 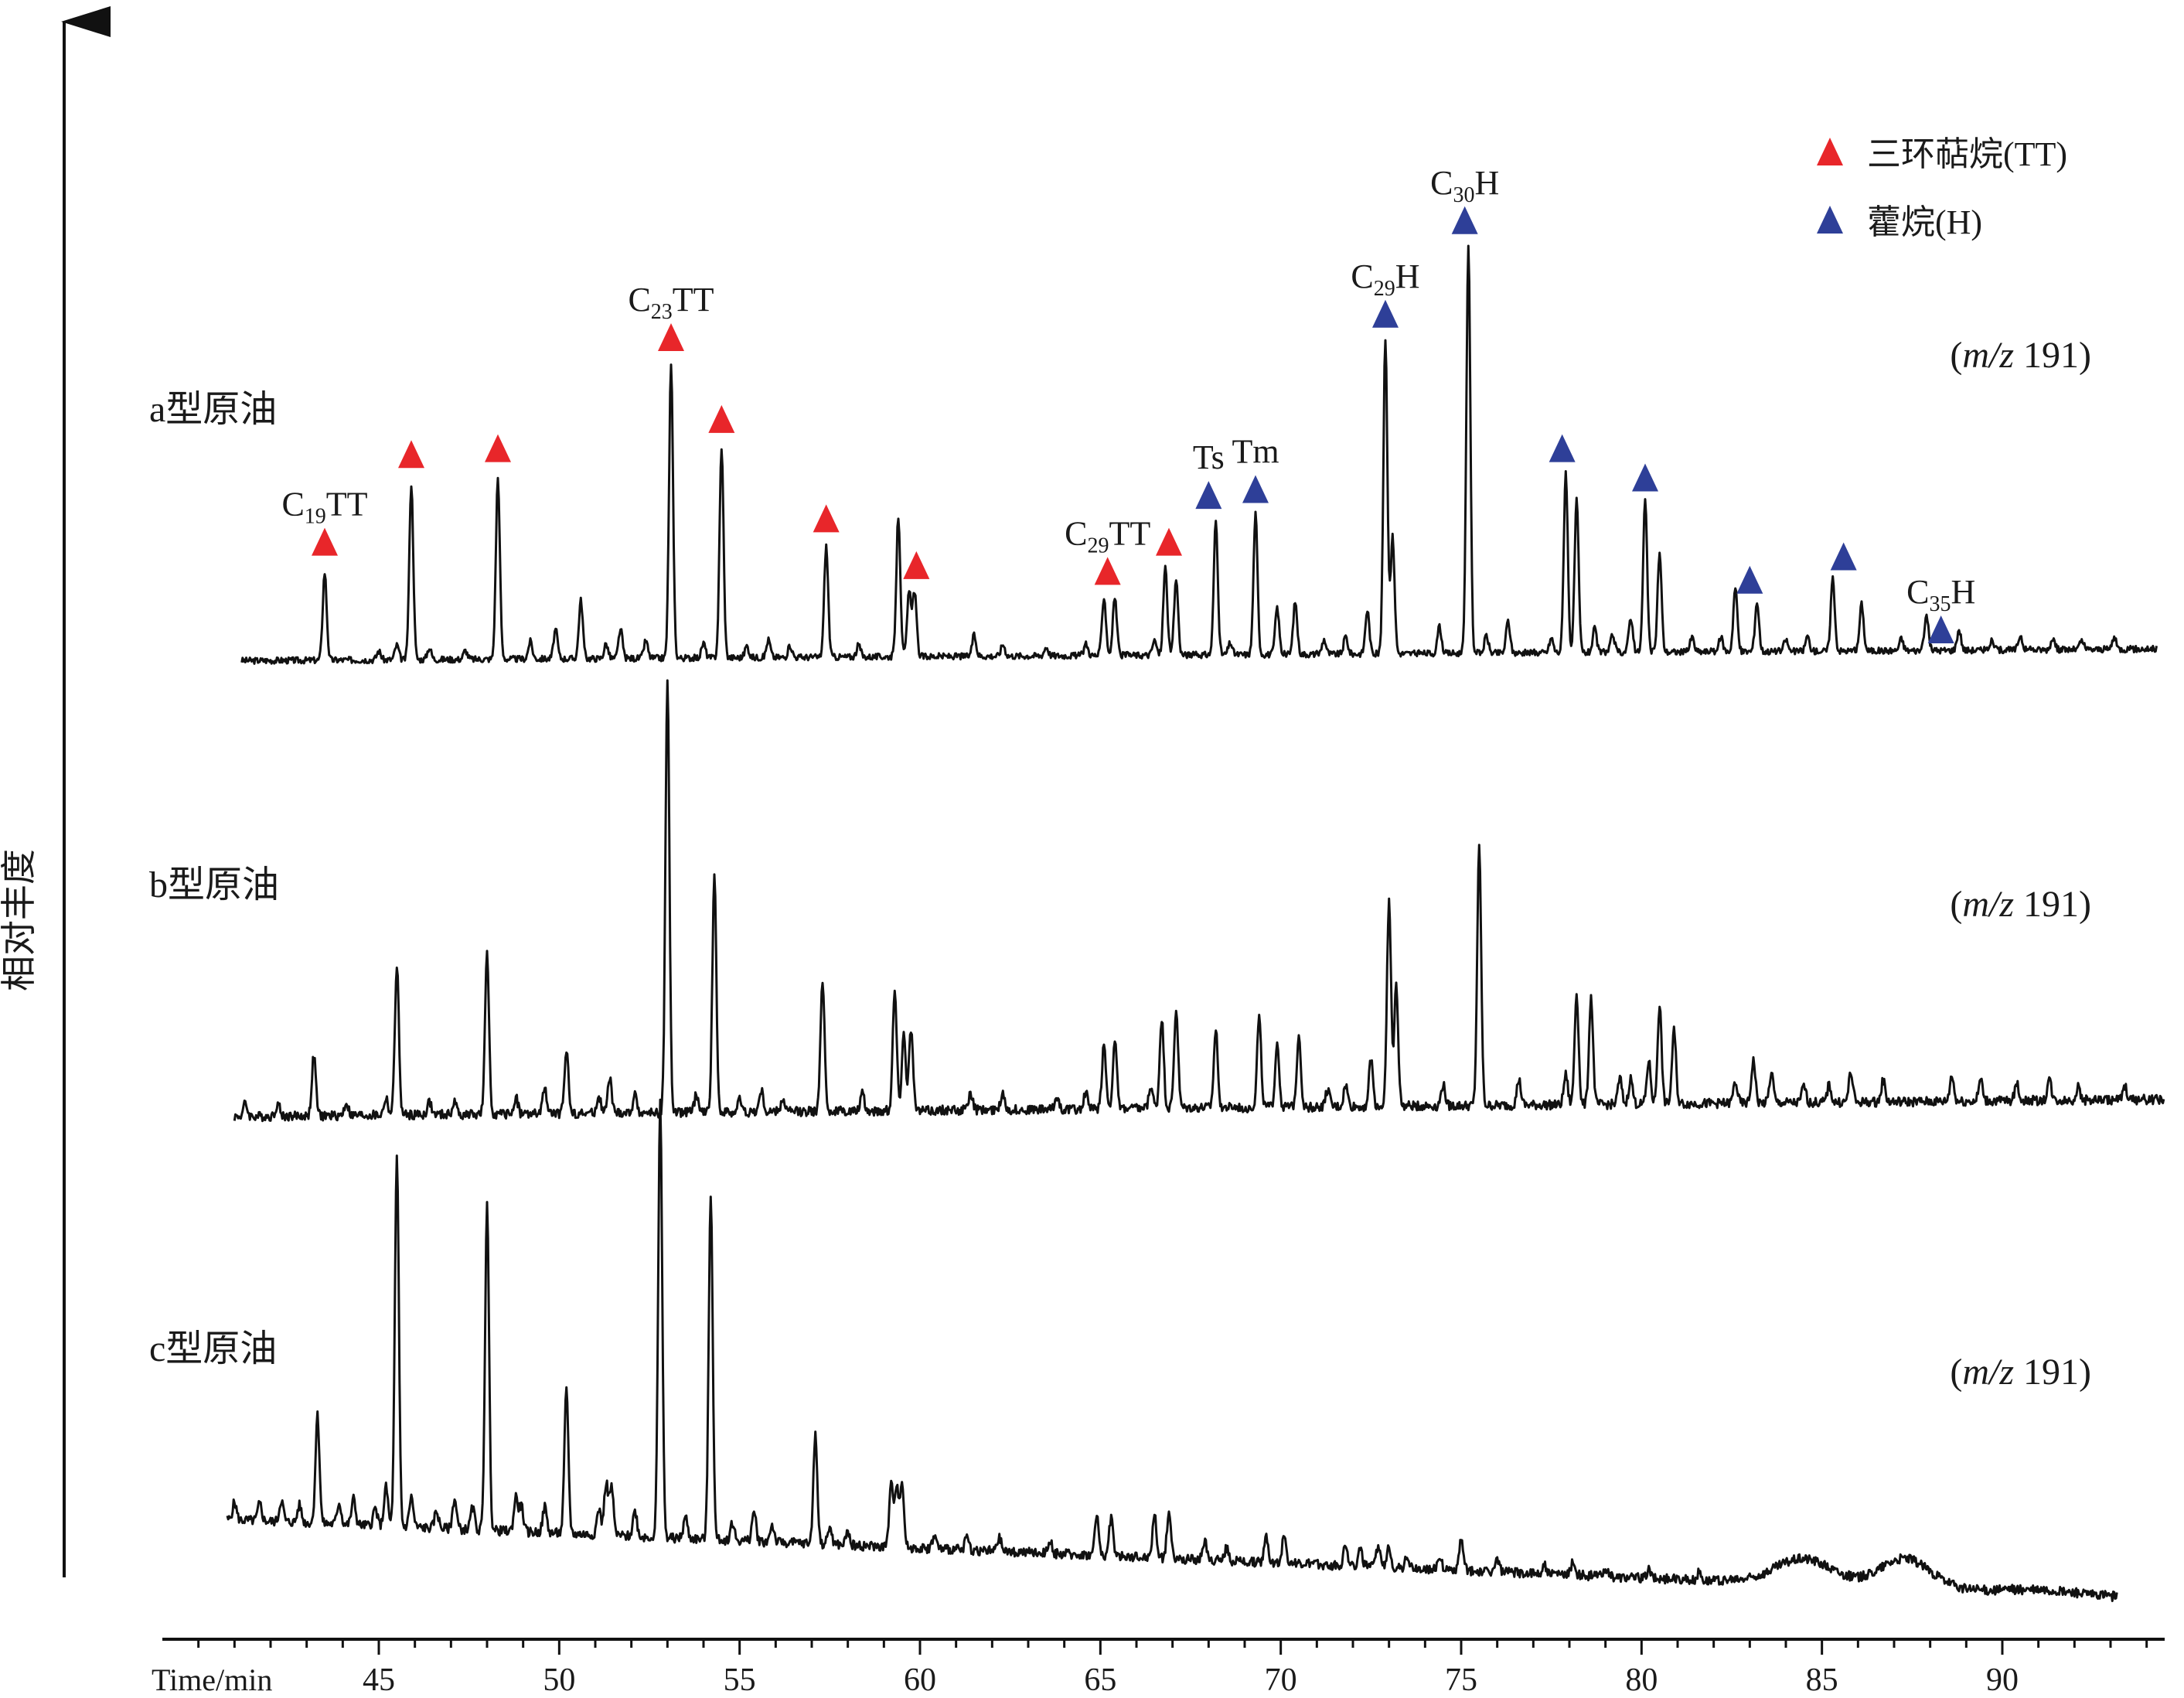 What do you see at coordinates (1461, 1680) in the screenshot?
I see `x-tick-label: 75` at bounding box center [1461, 1680].